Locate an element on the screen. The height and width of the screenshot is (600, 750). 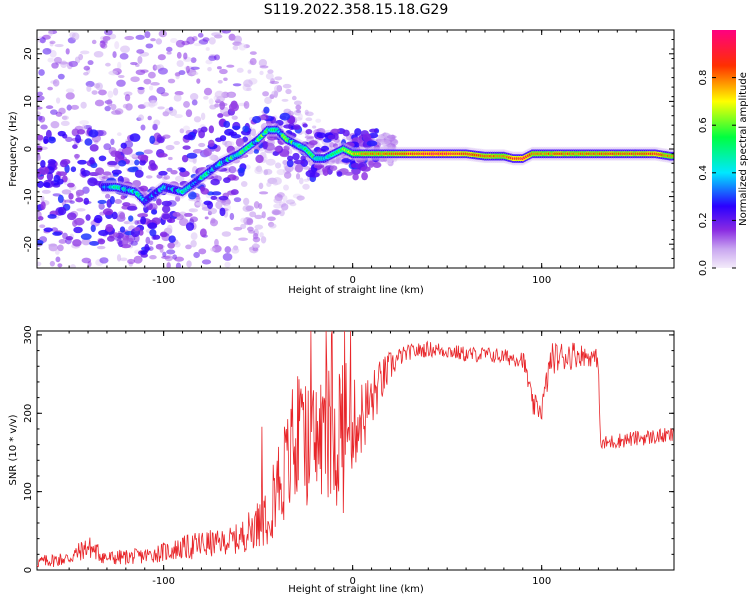
snr-x-tick-label: 0 is located at coordinates (352, 581).